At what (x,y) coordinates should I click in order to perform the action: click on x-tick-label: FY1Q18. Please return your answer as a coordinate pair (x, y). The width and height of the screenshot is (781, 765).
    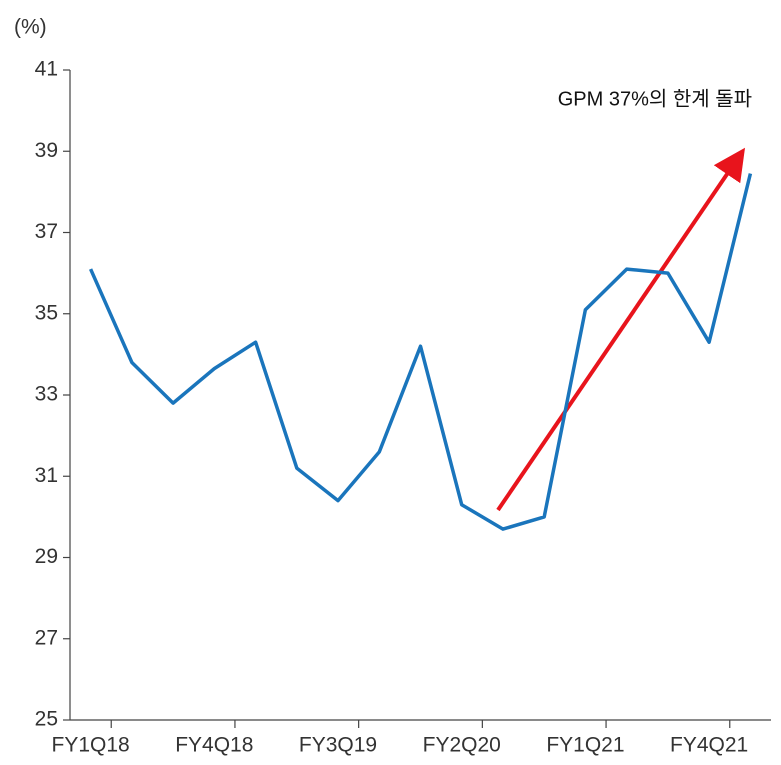
    Looking at the image, I should click on (91, 745).